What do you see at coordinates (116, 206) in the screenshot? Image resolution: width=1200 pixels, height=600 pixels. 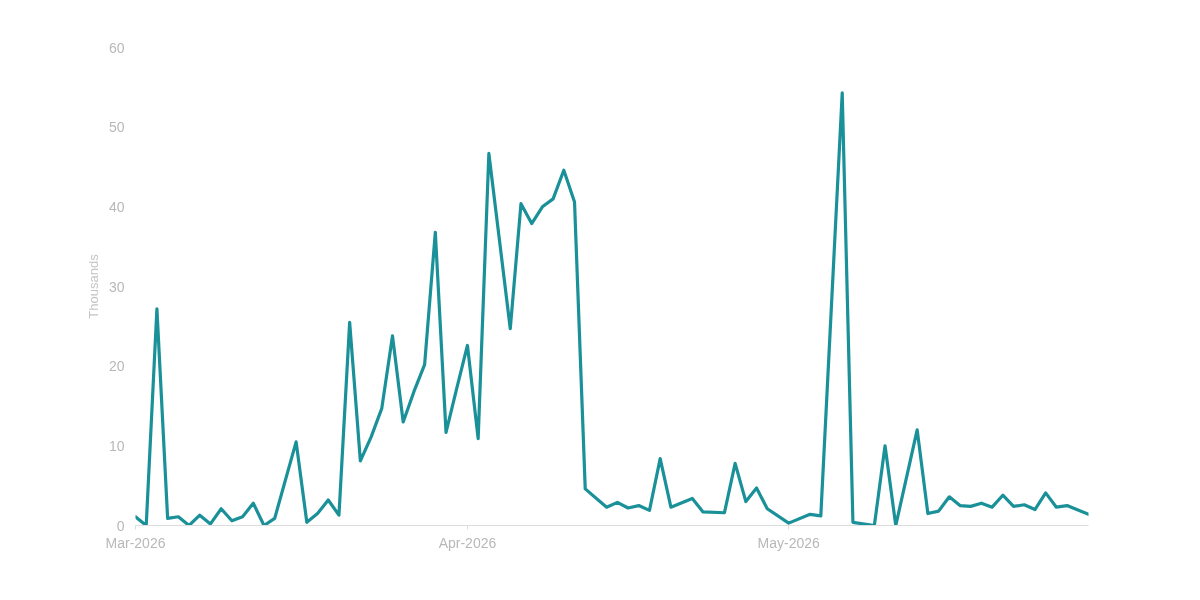 I see `y-tick-label: 40` at bounding box center [116, 206].